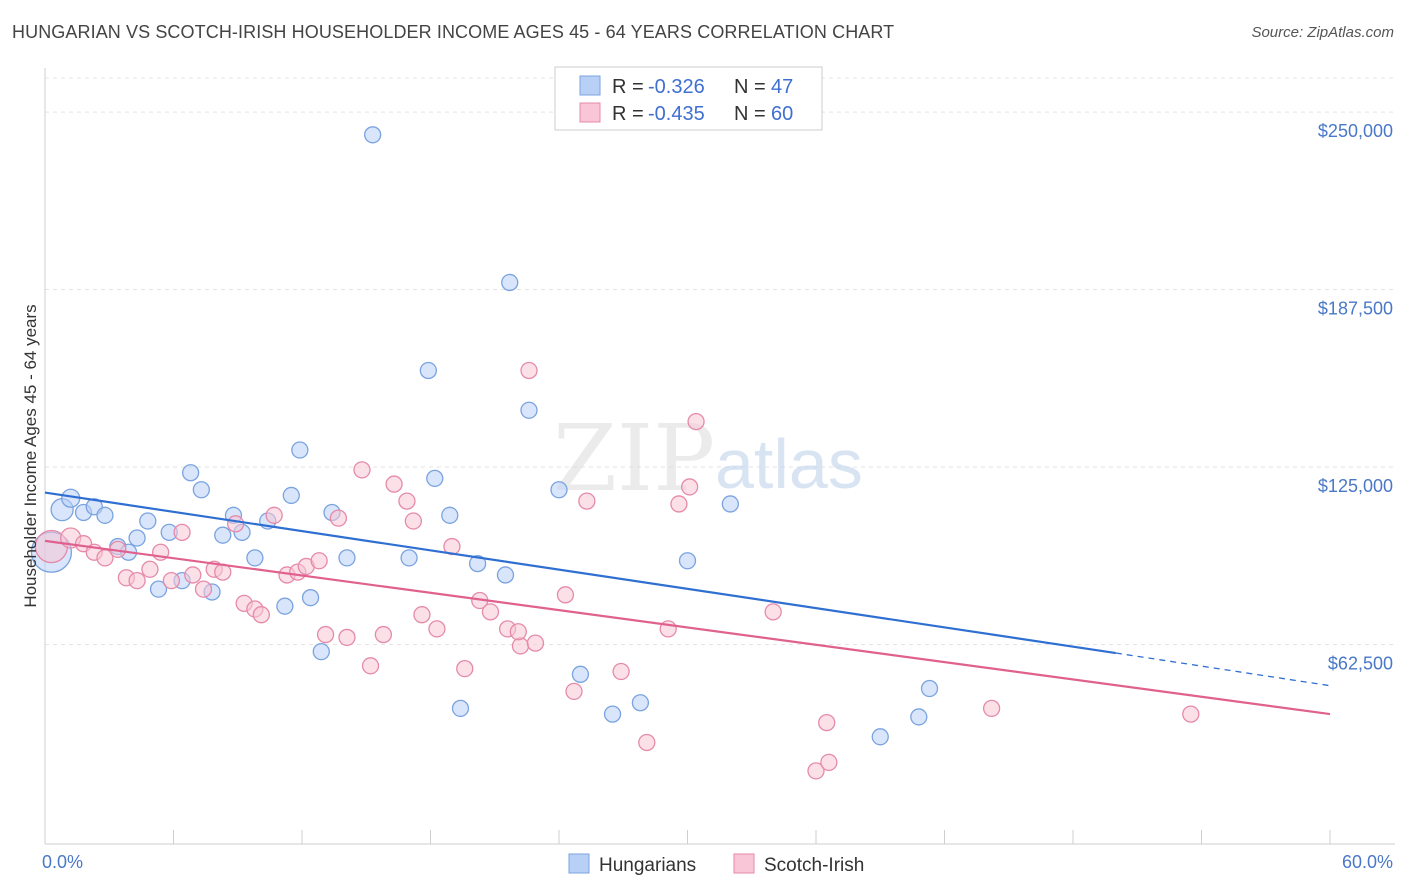 The image size is (1406, 892). What do you see at coordinates (782, 87) in the screenshot?
I see `legend-n-value-0: 47` at bounding box center [782, 87].